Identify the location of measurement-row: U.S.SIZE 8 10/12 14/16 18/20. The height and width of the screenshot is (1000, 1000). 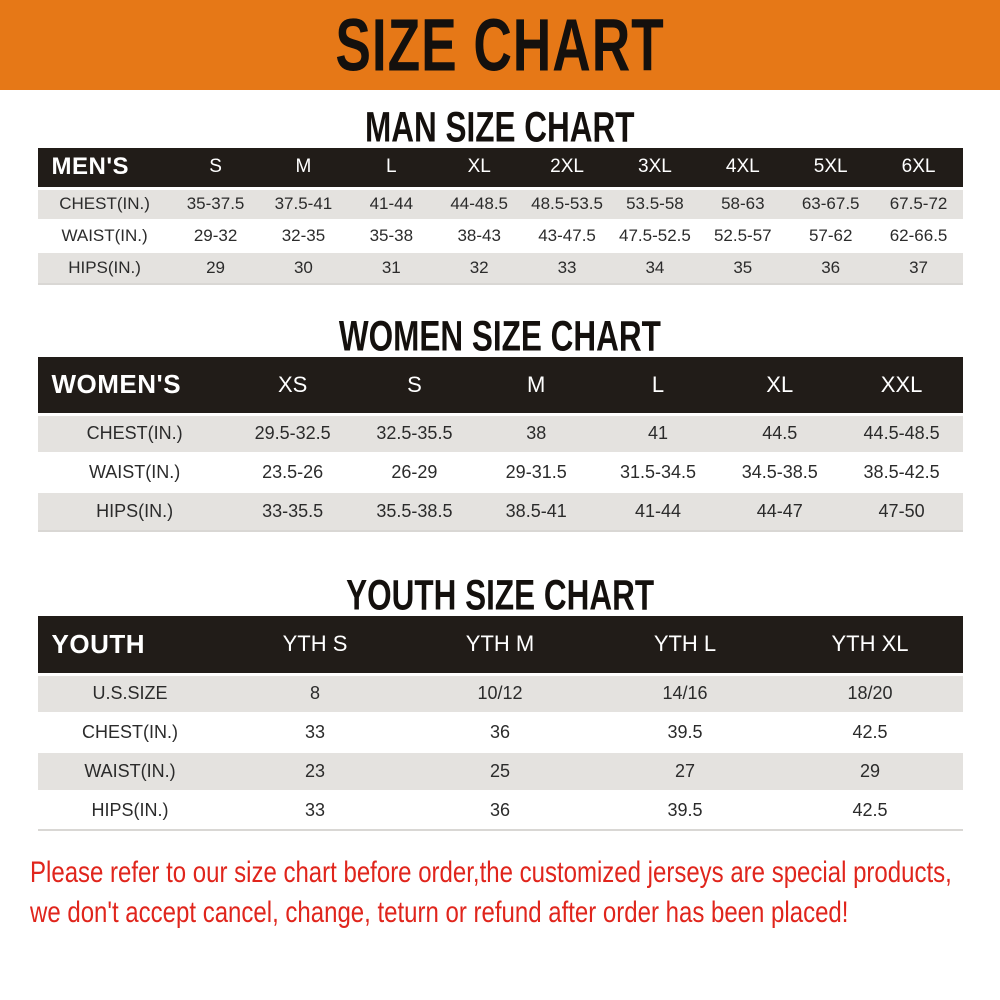
(500, 693).